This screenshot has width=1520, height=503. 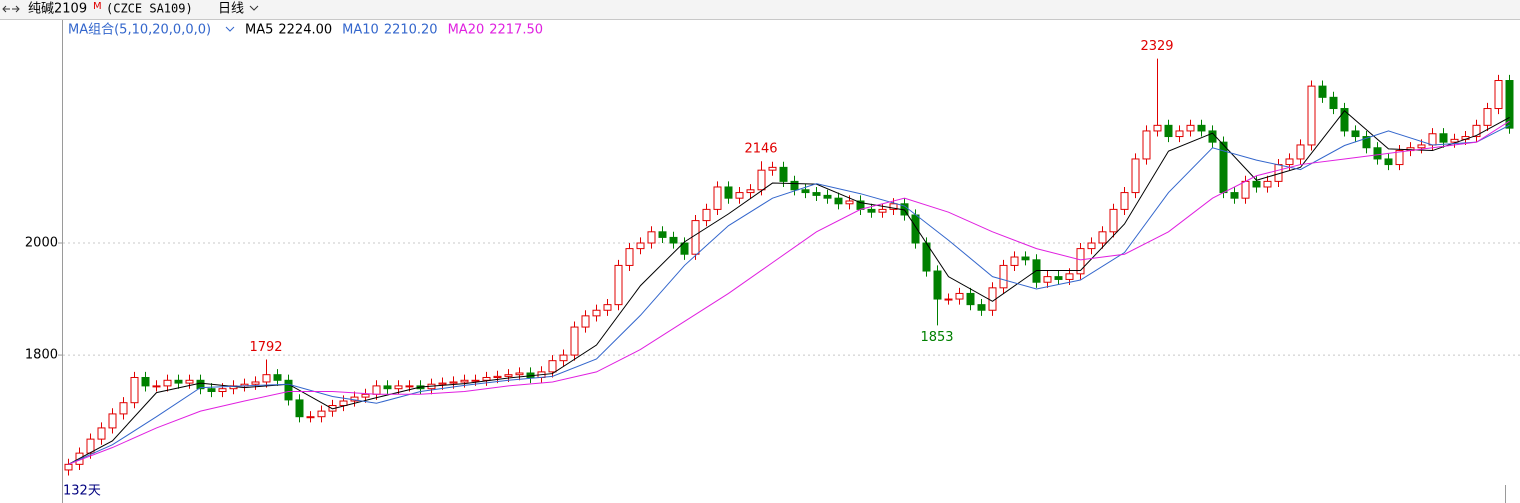 What do you see at coordinates (516, 30) in the screenshot?
I see `legend-value: 2217.50` at bounding box center [516, 30].